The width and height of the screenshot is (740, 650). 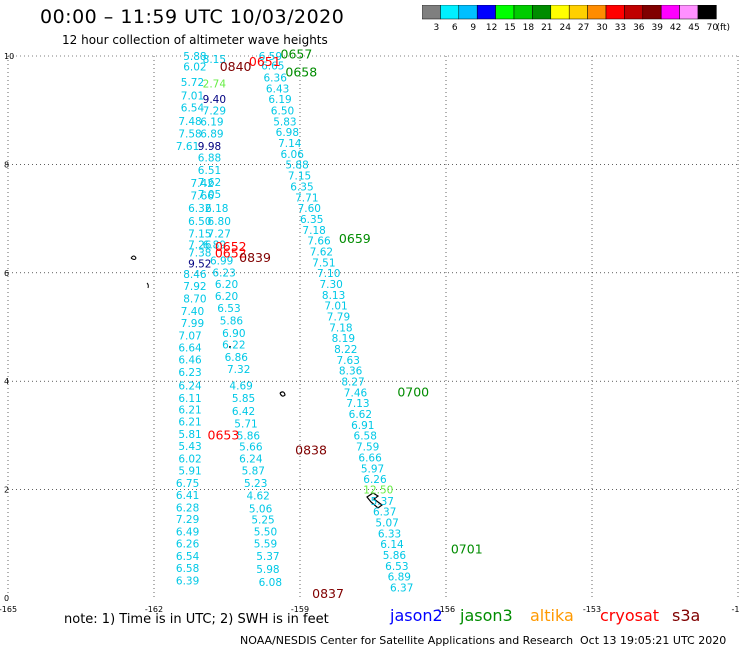 What do you see at coordinates (192, 324) in the screenshot?
I see `wave-height-value: 7.99` at bounding box center [192, 324].